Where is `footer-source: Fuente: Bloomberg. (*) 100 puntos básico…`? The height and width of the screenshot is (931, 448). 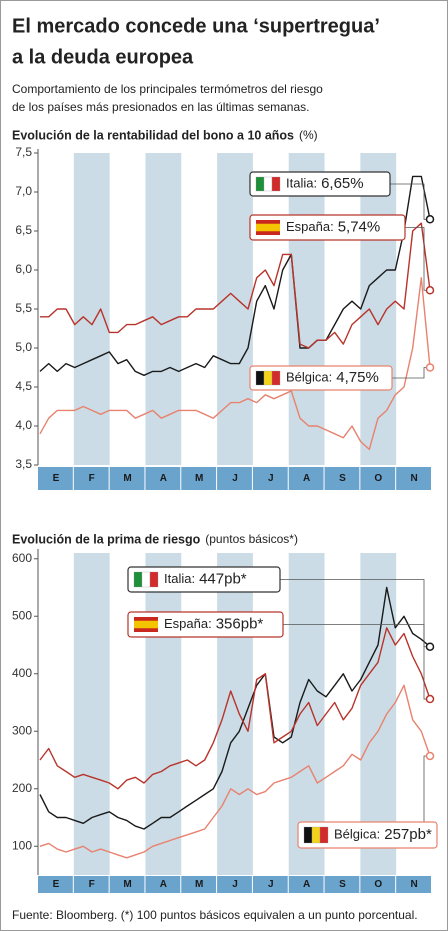
footer-source: Fuente: Bloomberg. (*) 100 puntos básico… is located at coordinates (215, 915).